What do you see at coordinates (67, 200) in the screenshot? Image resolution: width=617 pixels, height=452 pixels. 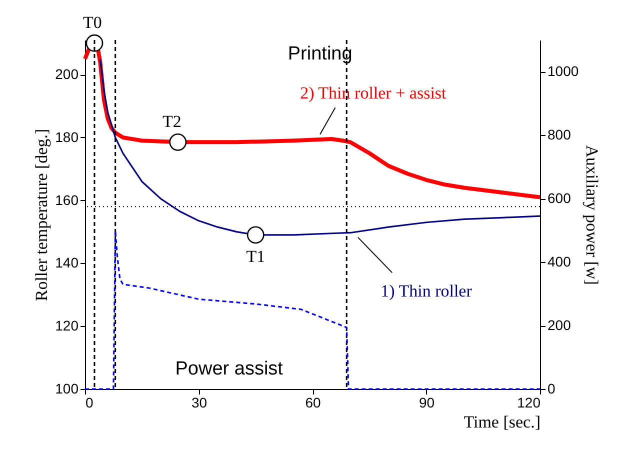 I see `y-tick-label: 160` at bounding box center [67, 200].